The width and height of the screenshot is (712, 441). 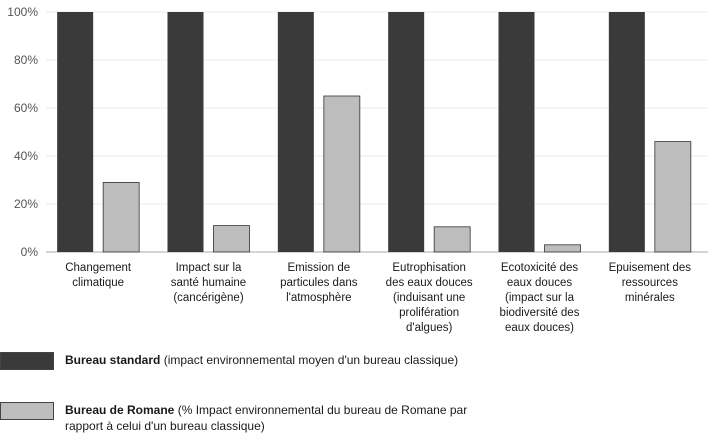 I want to click on legend-swatch-standard, so click(x=27, y=361).